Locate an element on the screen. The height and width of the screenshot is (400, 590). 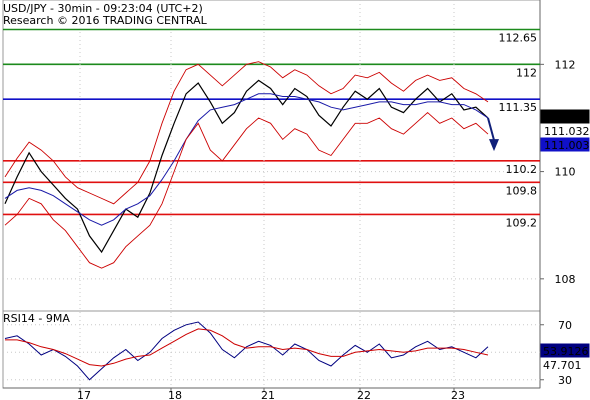
level-label-3: 110.2 is located at coordinates (522, 169).